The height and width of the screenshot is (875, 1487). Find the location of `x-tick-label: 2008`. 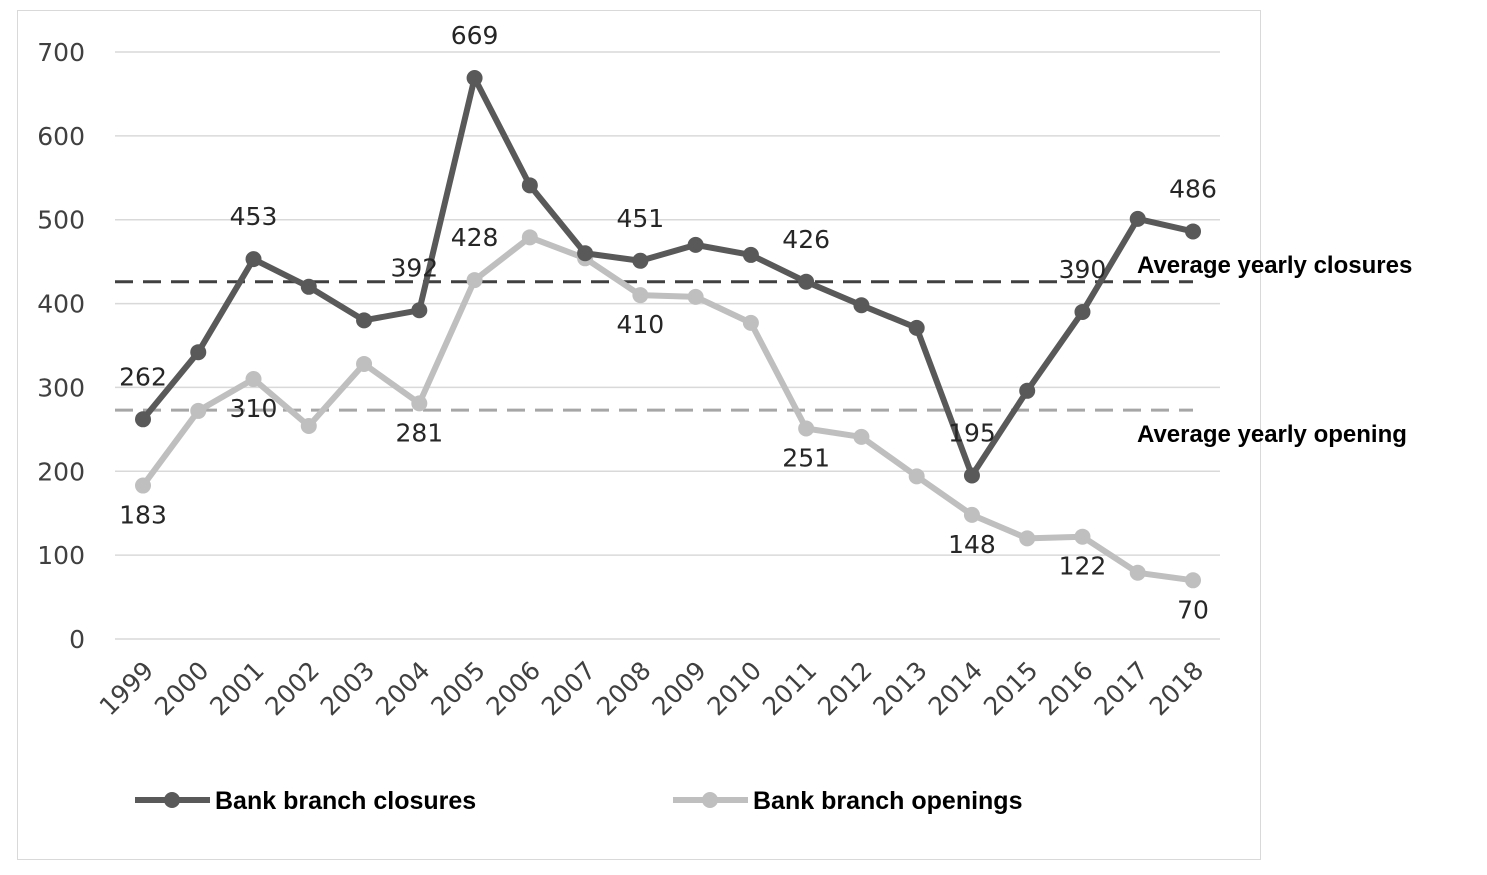

x-tick-label: 2008 is located at coordinates (623, 688).